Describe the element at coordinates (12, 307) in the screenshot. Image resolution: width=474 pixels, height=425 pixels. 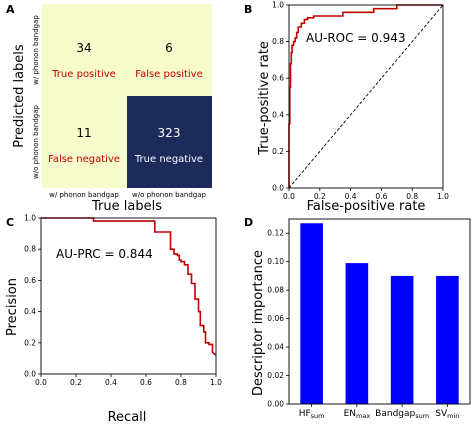
I see `prc-y-axis-label: Precision` at that location.